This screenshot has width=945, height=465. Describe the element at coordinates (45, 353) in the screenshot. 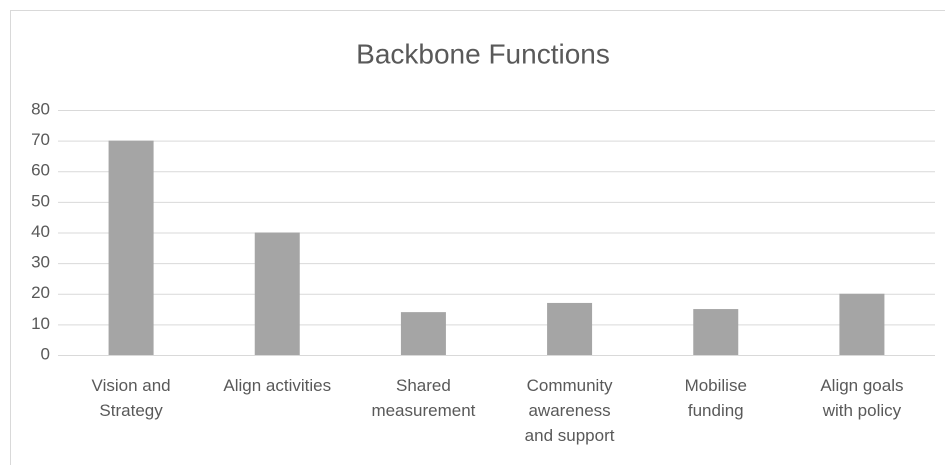

I see `y-tick-label: 0` at that location.